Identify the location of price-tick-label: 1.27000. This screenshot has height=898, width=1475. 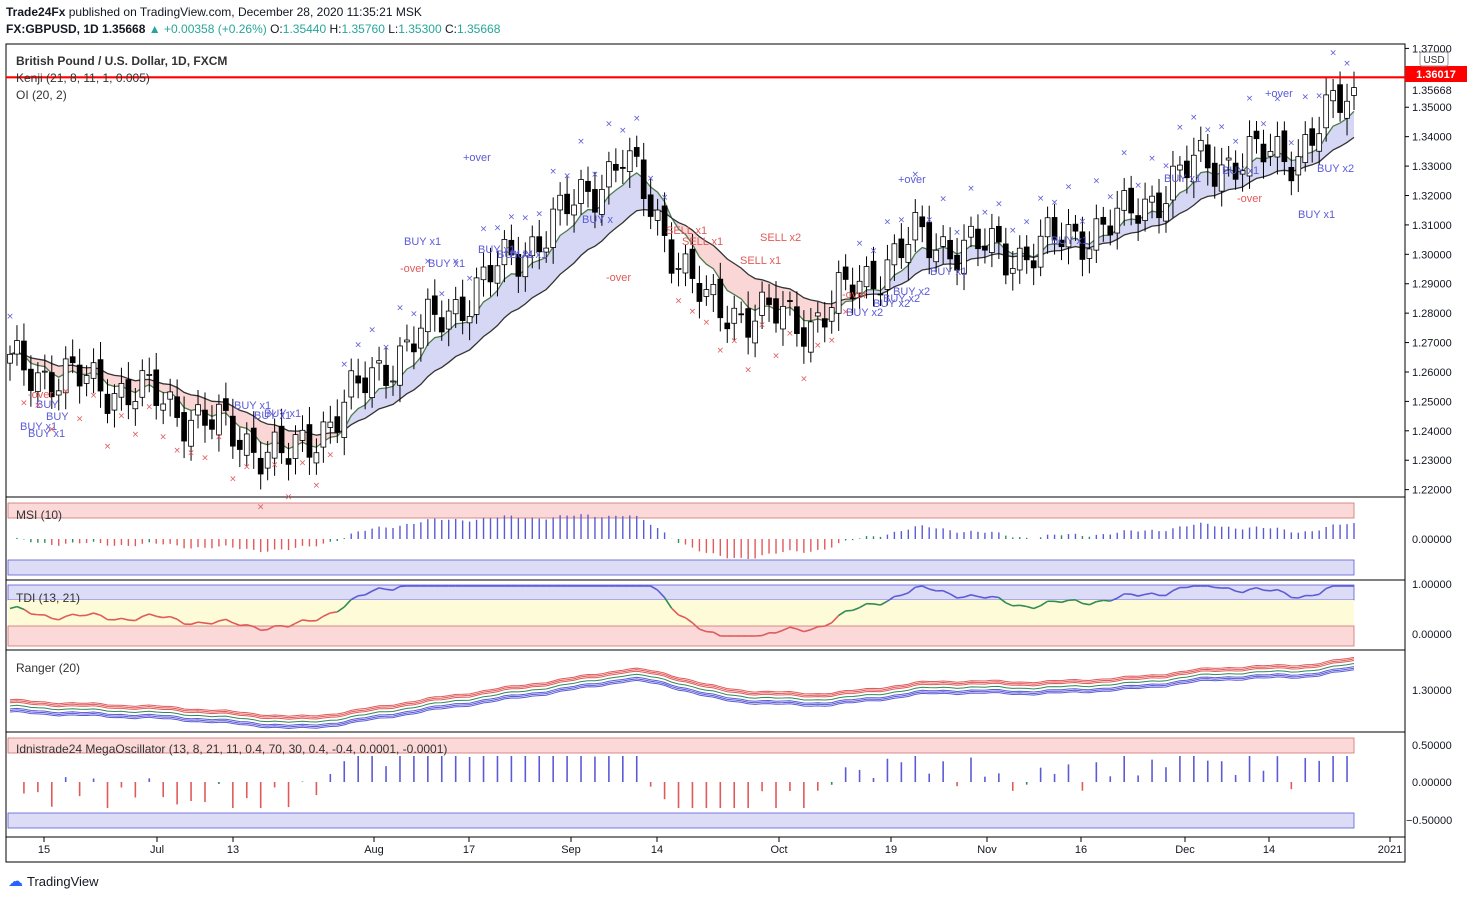
(1432, 344).